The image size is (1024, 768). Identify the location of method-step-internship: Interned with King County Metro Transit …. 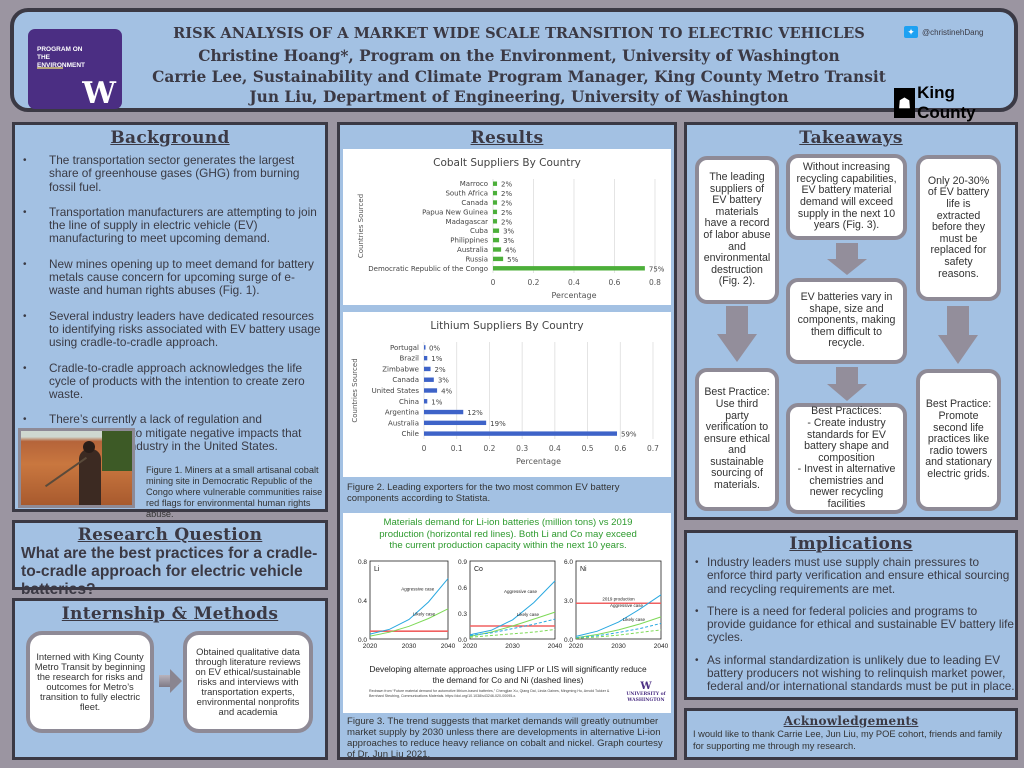
(90, 682).